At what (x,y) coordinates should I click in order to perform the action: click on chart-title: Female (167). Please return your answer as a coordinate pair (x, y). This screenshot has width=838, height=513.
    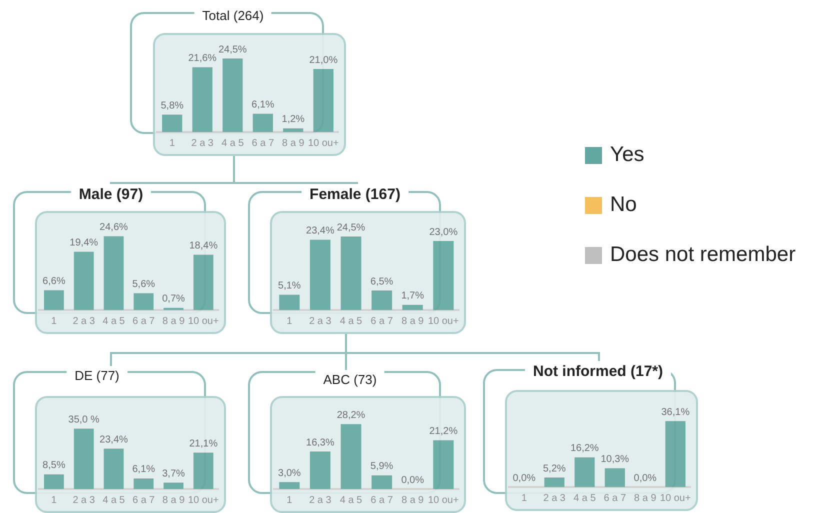
    Looking at the image, I should click on (355, 194).